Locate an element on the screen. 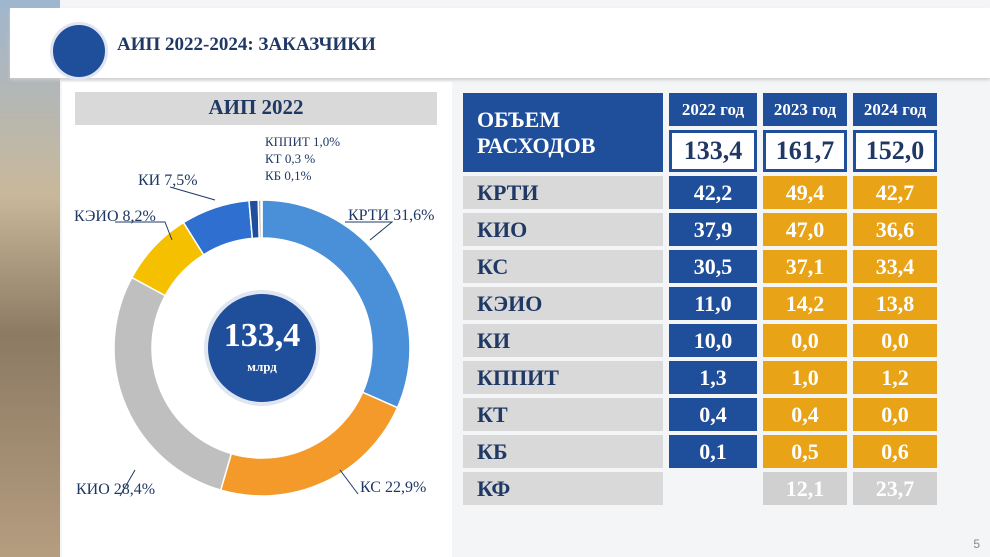  background-photo is located at coordinates (30, 278).